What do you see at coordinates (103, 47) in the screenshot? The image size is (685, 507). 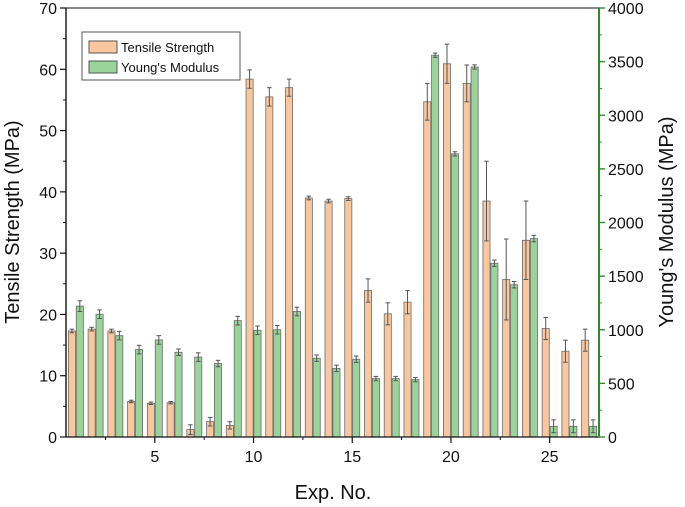 I see `legend-swatch-tensile-strength` at bounding box center [103, 47].